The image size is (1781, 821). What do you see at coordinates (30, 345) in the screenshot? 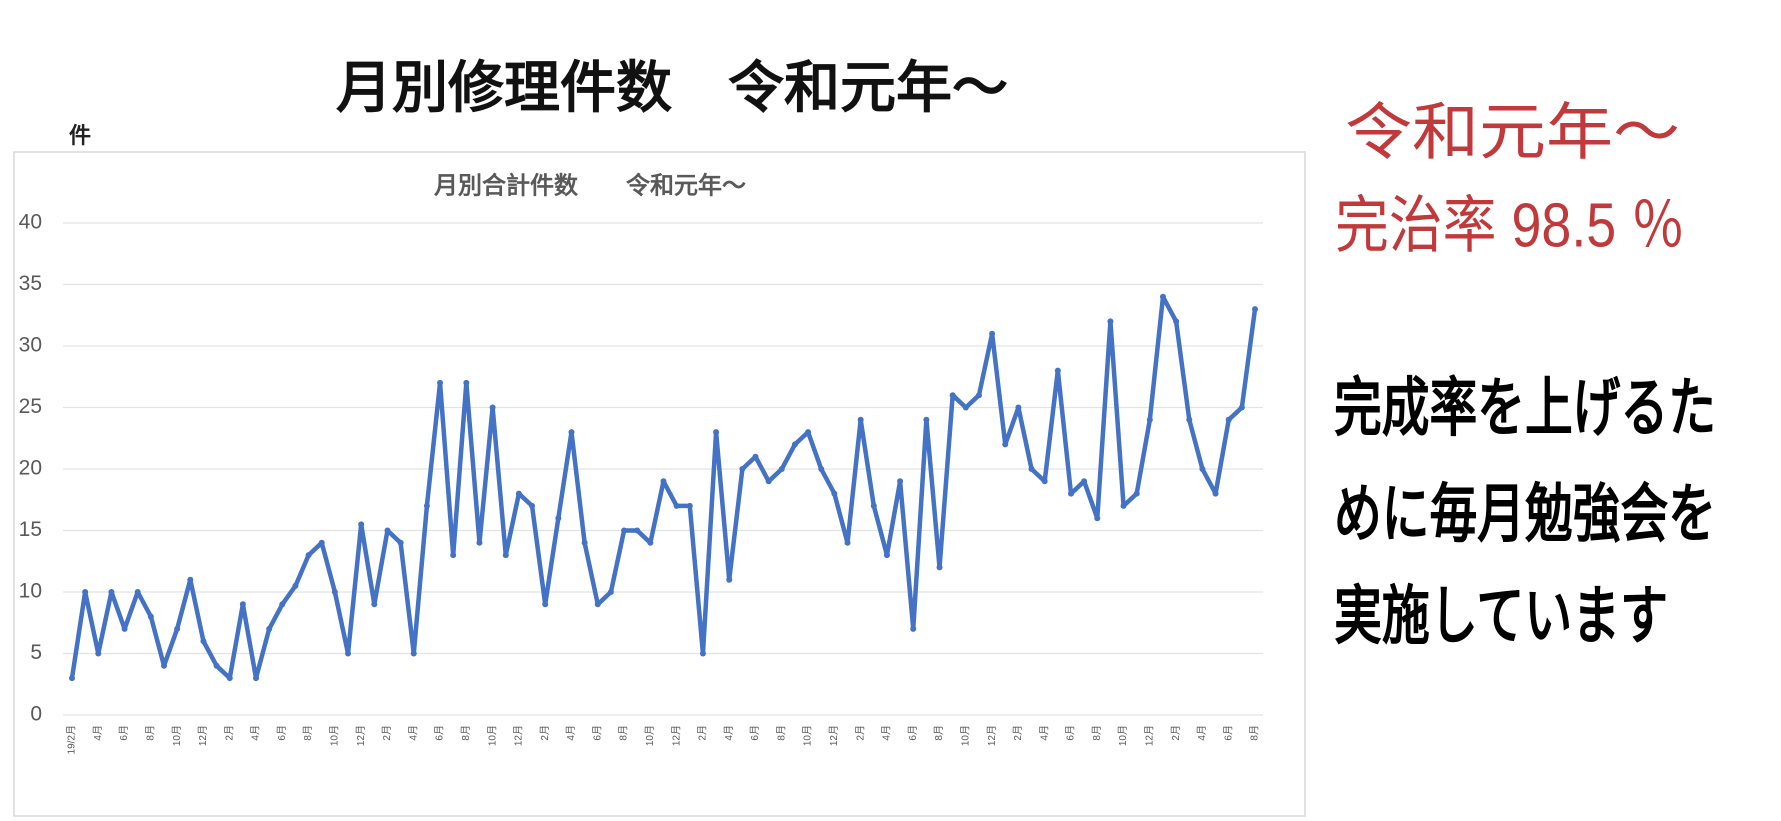
I see `y-tick-label: 30` at bounding box center [30, 345].